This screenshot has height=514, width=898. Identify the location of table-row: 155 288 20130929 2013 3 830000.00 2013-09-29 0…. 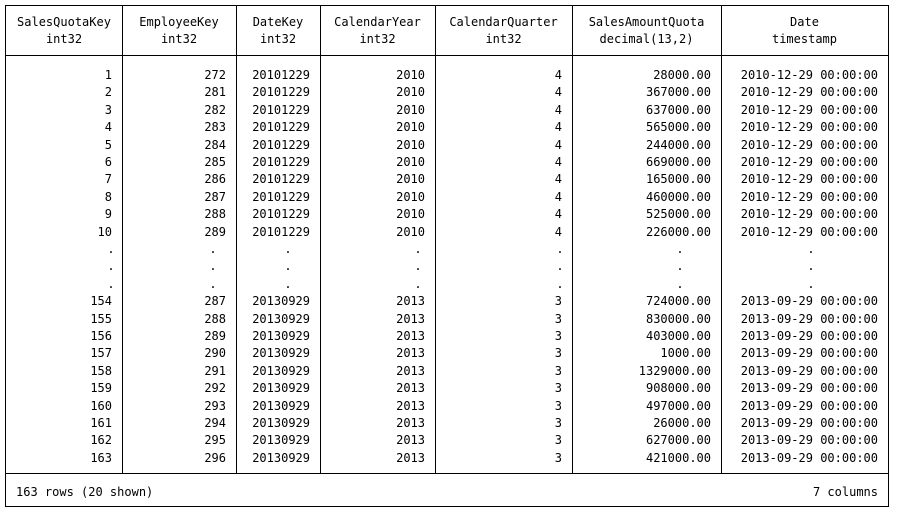
(447, 319).